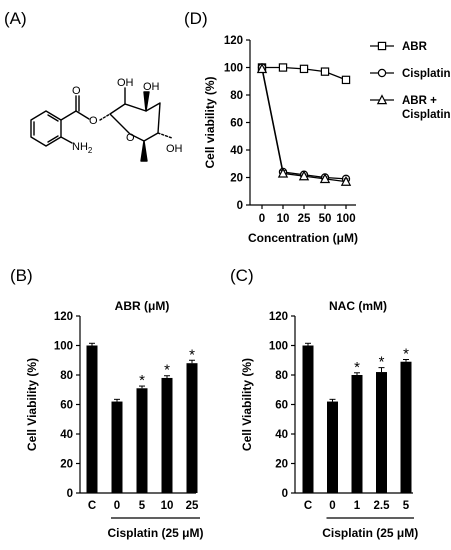 The width and height of the screenshot is (451, 550). I want to click on x-tick-label: 50, so click(325, 219).